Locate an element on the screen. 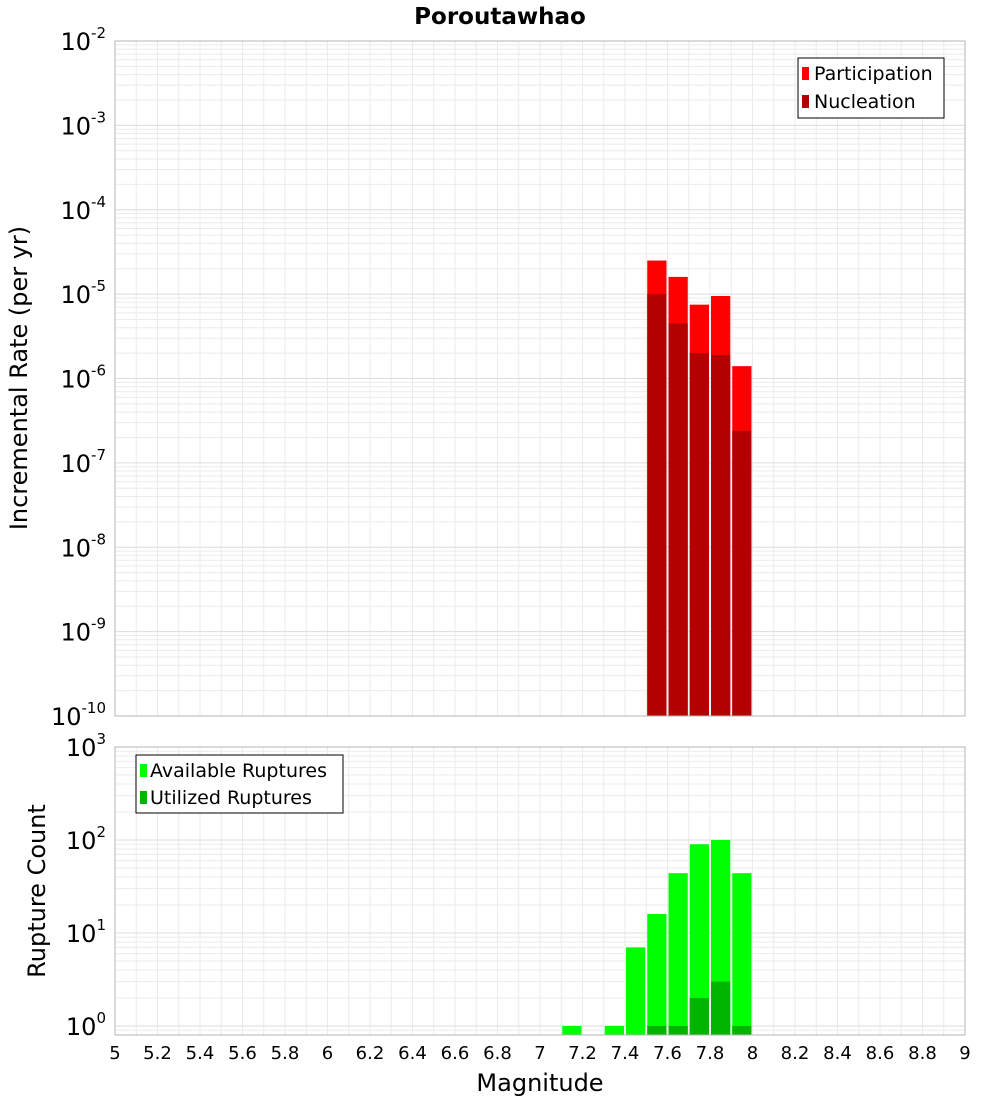  y-tick-label-1e-4: 10⁻⁴ is located at coordinates (83, 209).